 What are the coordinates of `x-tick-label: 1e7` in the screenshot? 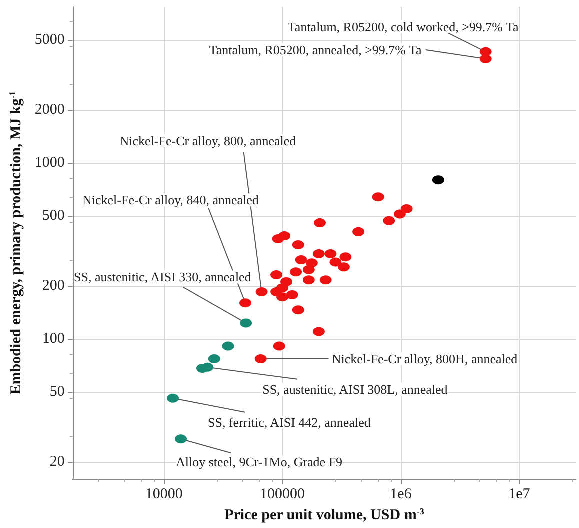 It's located at (519, 494).